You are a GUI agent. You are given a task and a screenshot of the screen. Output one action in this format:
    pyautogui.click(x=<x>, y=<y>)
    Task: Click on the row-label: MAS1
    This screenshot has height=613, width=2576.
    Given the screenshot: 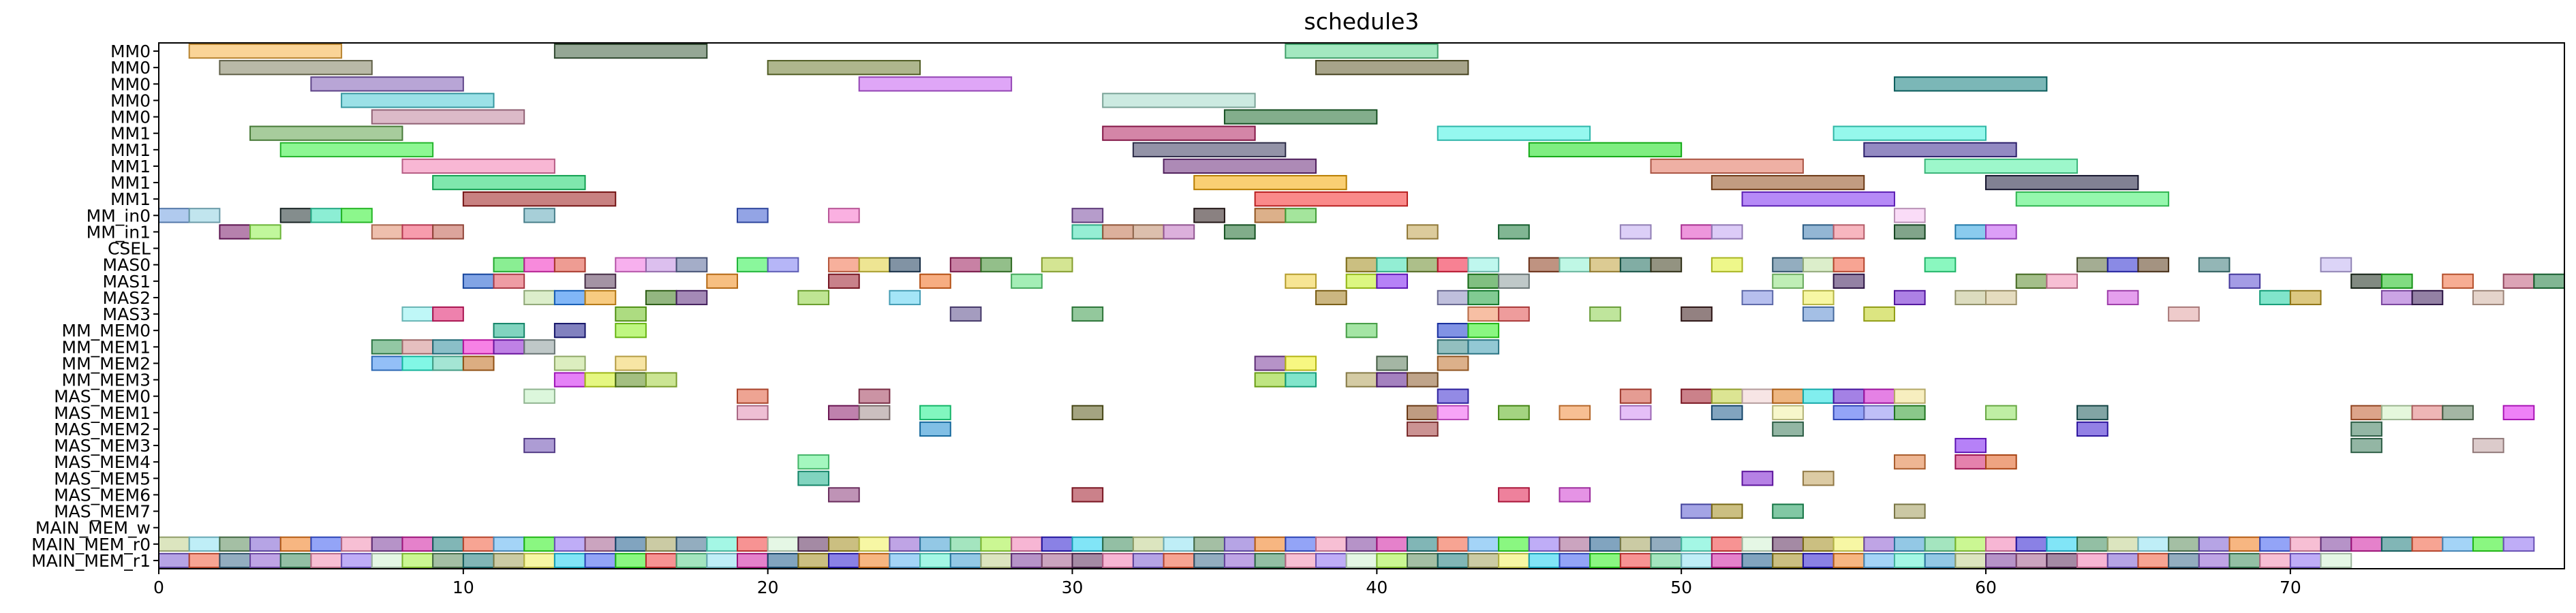 What is the action you would take?
    pyautogui.click(x=127, y=282)
    